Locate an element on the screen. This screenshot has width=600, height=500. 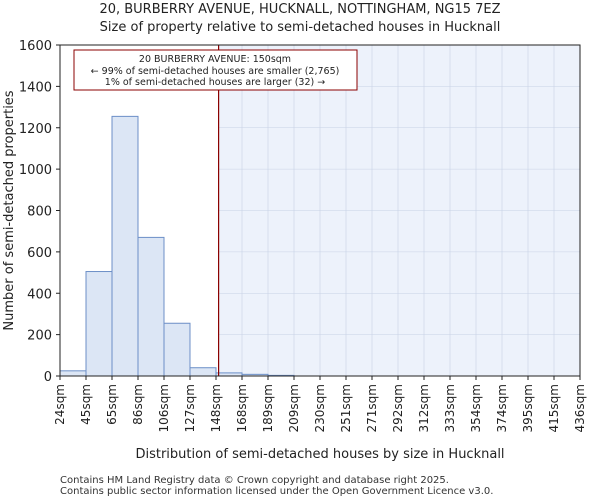
y-tick-label: 1000 is located at coordinates (35, 170).